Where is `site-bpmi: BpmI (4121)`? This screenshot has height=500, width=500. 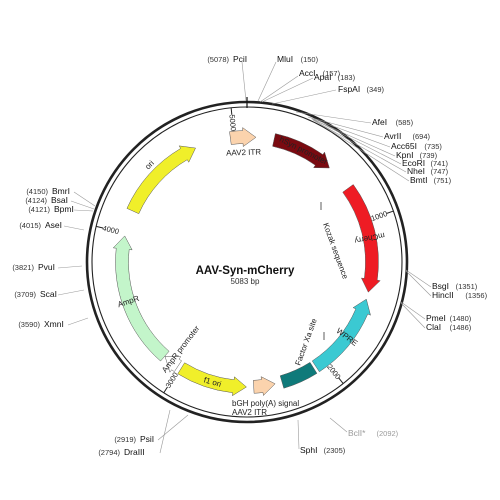
site-bpmi: BpmI (4121) is located at coordinates (61, 209).